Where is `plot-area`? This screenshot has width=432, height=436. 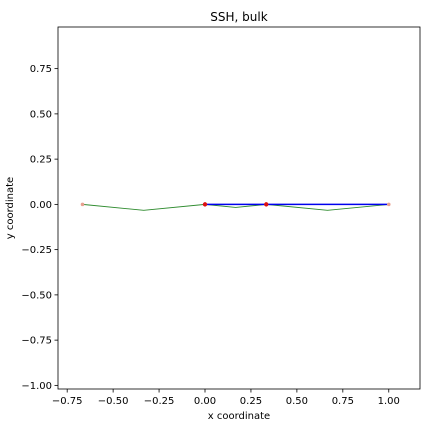 plot-area is located at coordinates (235, 206).